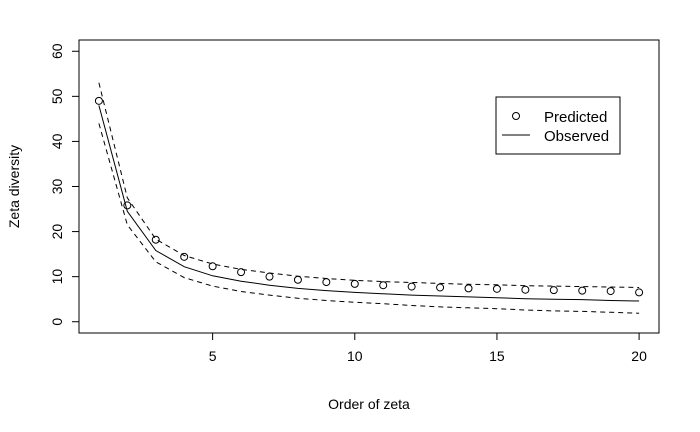 This screenshot has height=432, width=700. I want to click on legend-observed-label: Observed, so click(576, 136).